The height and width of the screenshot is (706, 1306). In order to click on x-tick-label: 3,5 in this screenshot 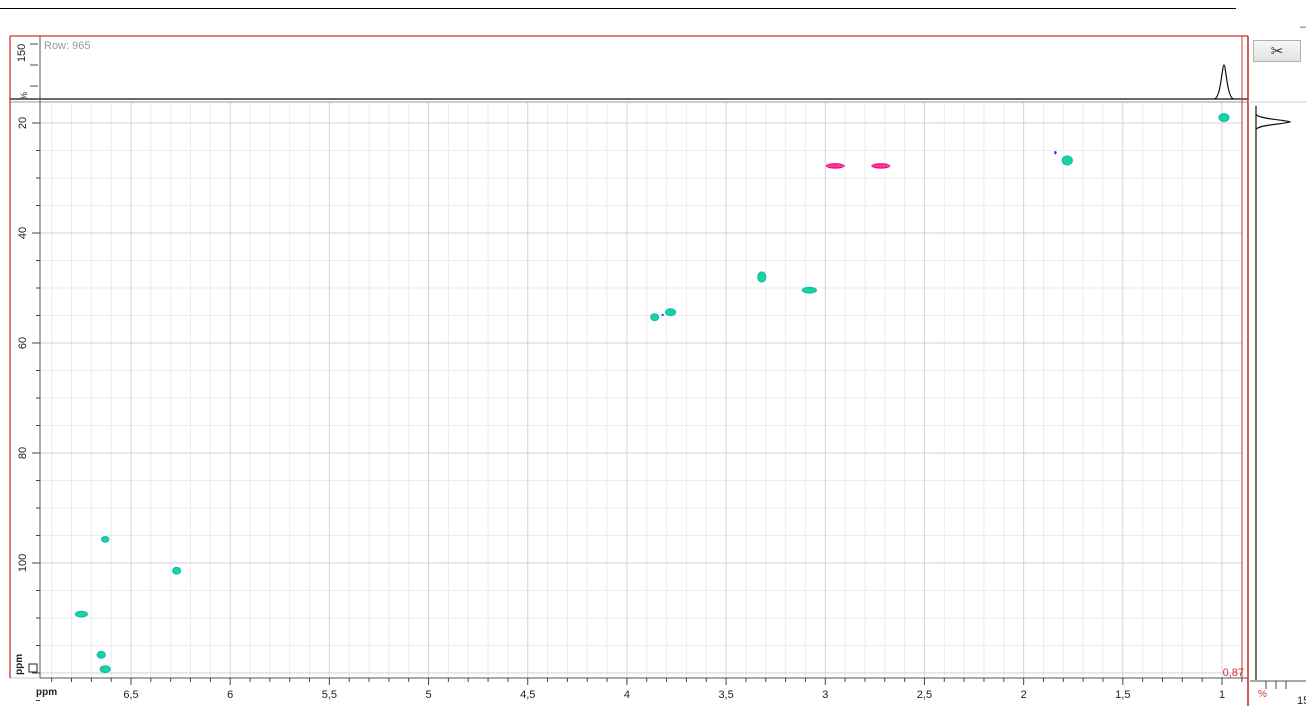, I will do `click(725, 695)`.